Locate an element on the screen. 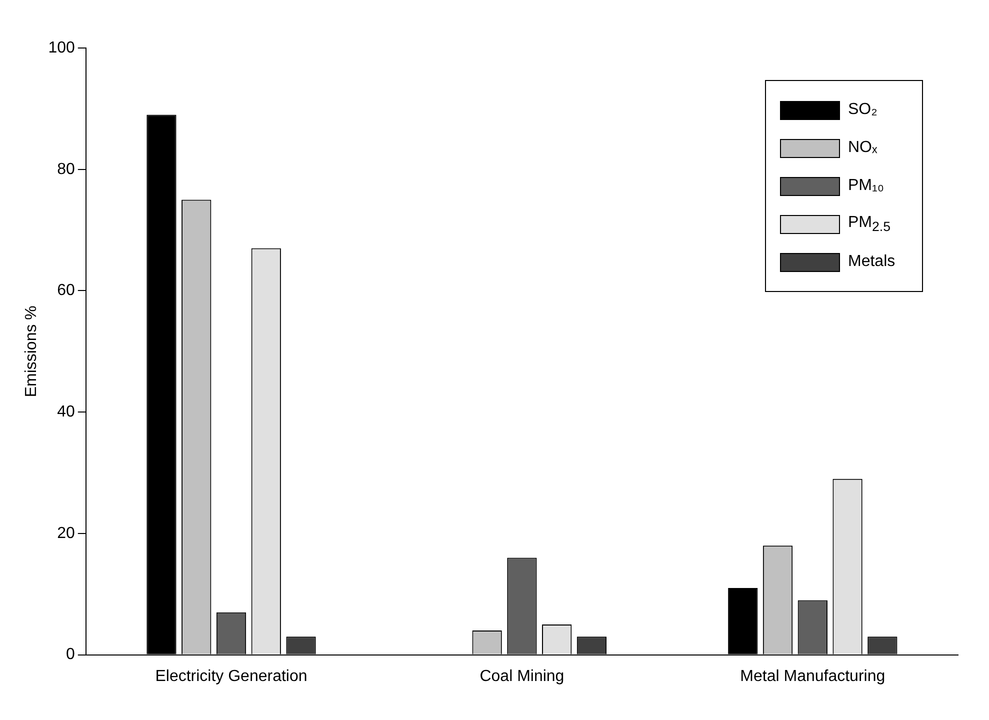  y-axis-title: Emissions % is located at coordinates (31, 352).